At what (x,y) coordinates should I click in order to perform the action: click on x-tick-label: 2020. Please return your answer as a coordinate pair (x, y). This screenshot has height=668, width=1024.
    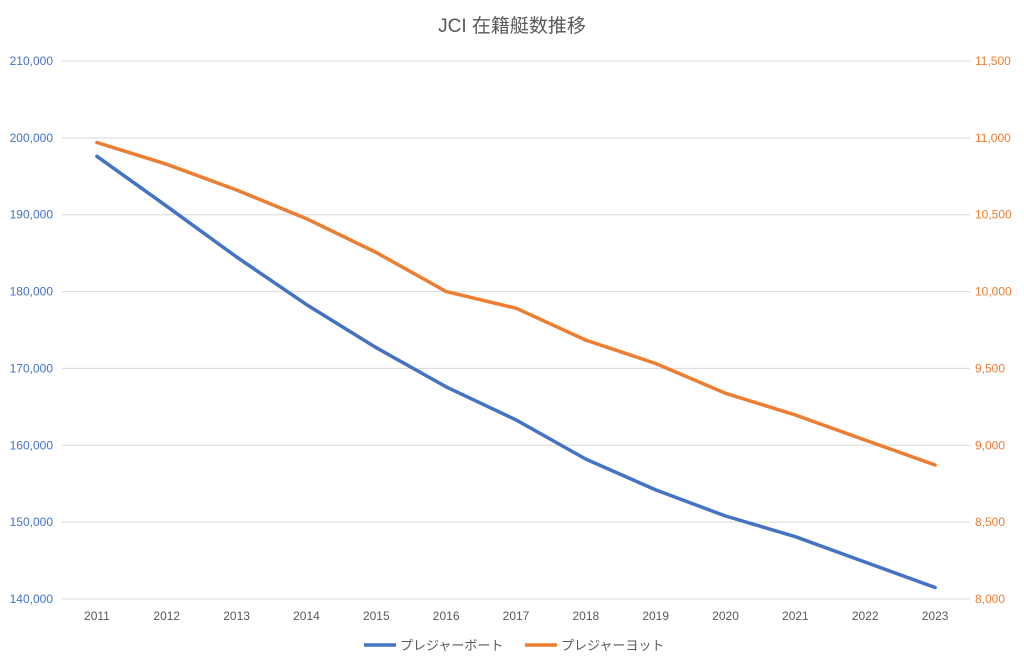
    Looking at the image, I should click on (725, 616).